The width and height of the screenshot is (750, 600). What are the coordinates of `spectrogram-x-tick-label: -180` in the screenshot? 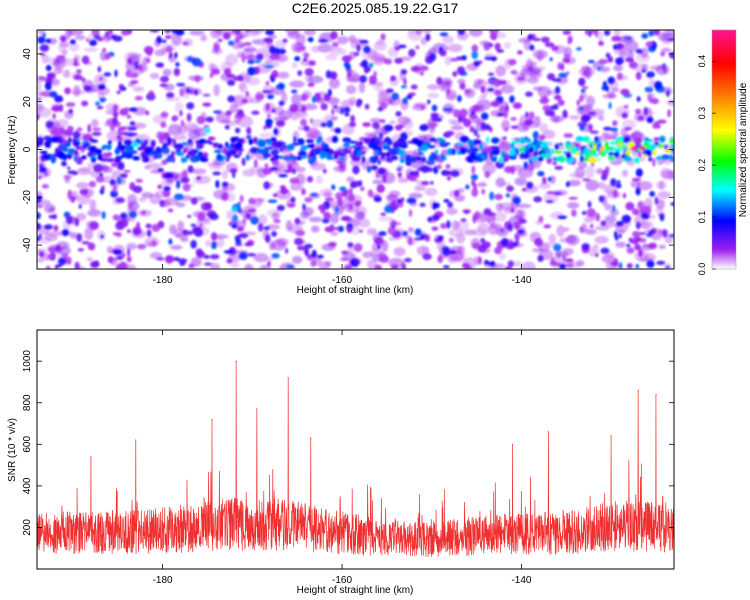 It's located at (163, 280).